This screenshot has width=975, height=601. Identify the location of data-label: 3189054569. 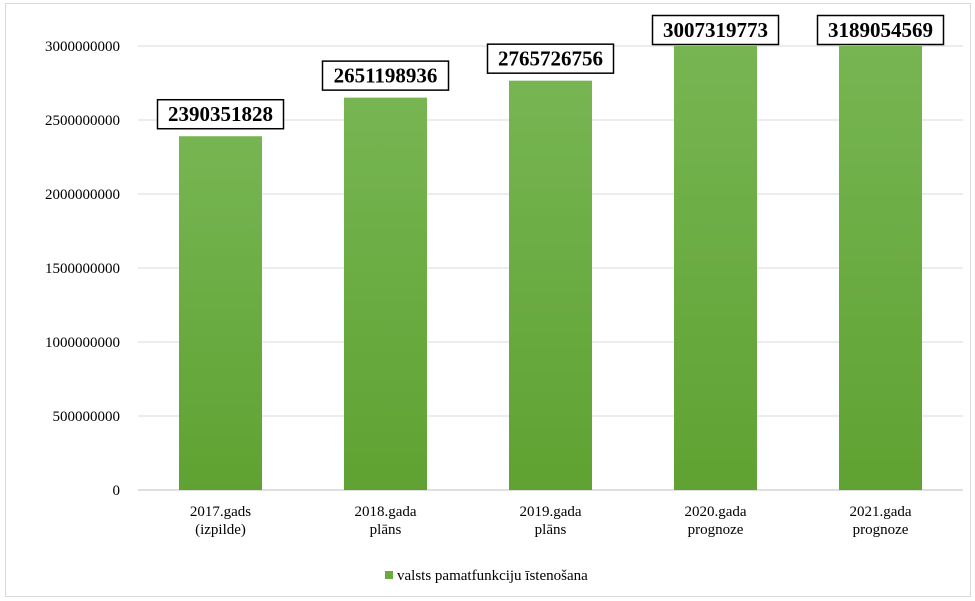
(880, 30).